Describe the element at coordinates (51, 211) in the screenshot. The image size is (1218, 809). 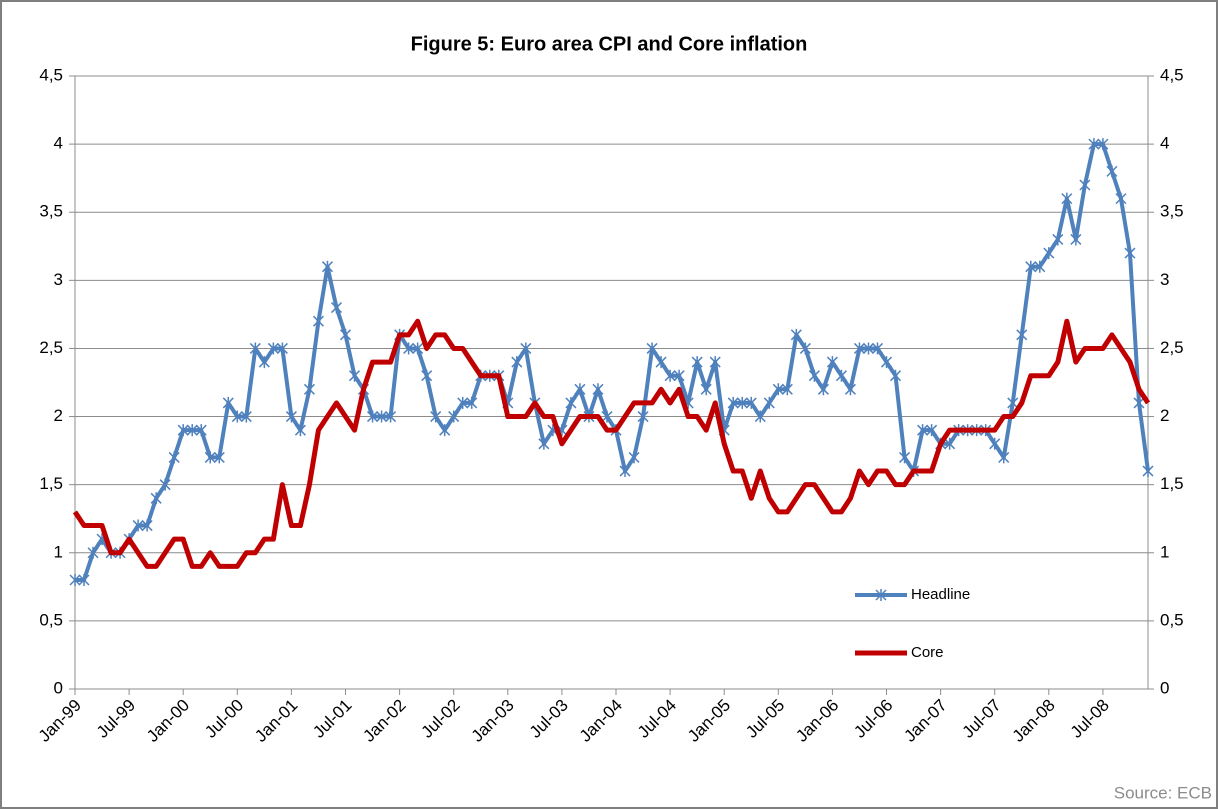
I see `y-tick-label: 3,5` at that location.